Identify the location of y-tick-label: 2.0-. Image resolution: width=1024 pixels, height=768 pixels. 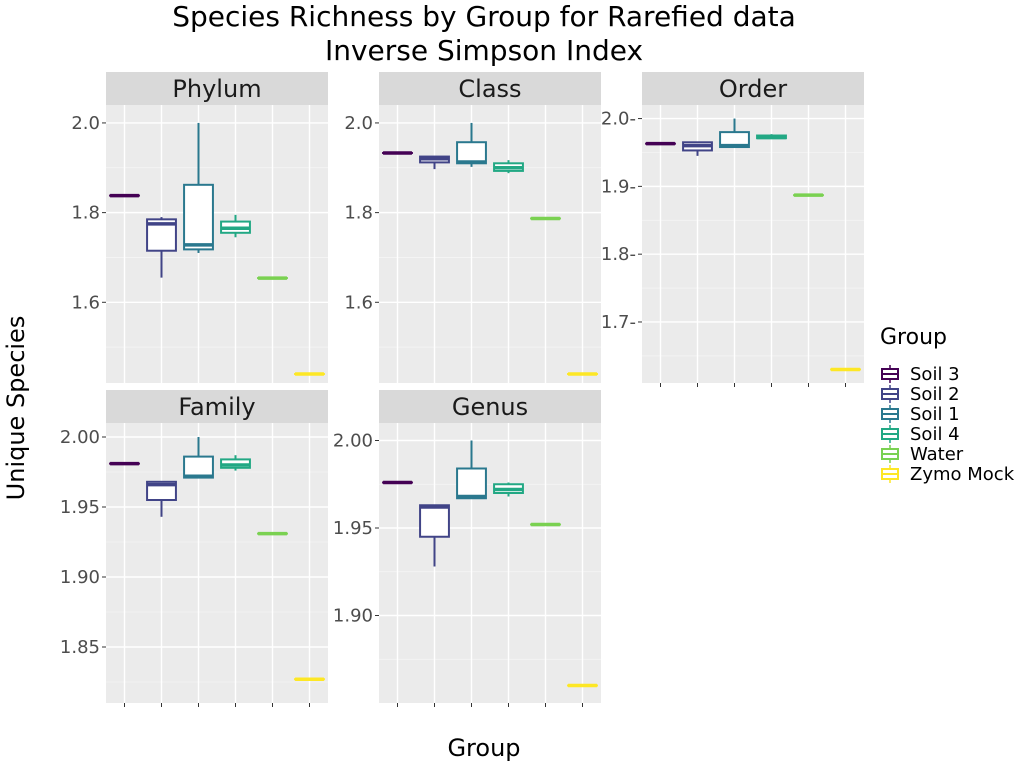
(618, 119).